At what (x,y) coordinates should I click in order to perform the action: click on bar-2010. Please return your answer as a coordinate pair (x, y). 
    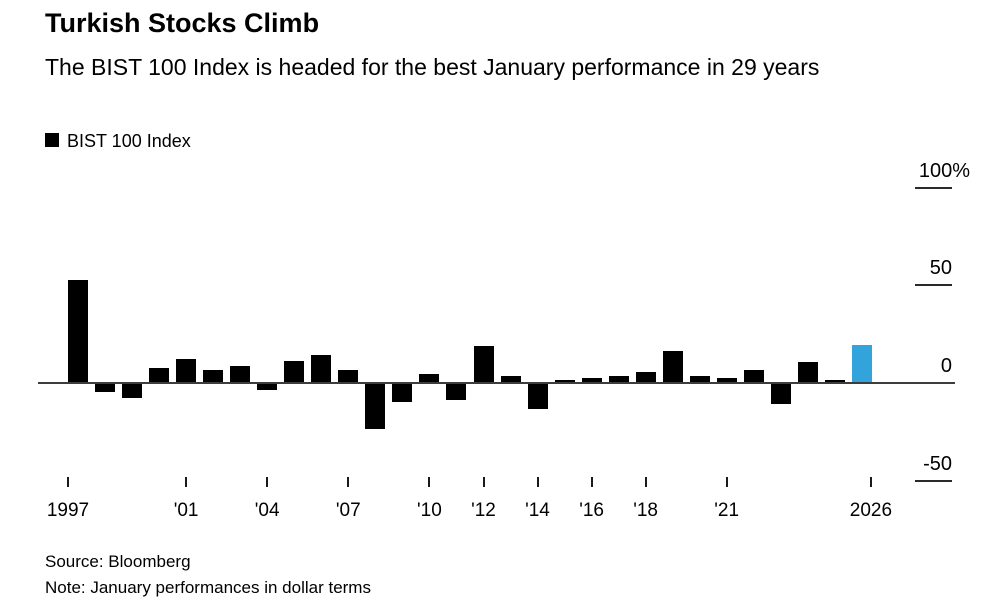
    Looking at the image, I should click on (429, 378).